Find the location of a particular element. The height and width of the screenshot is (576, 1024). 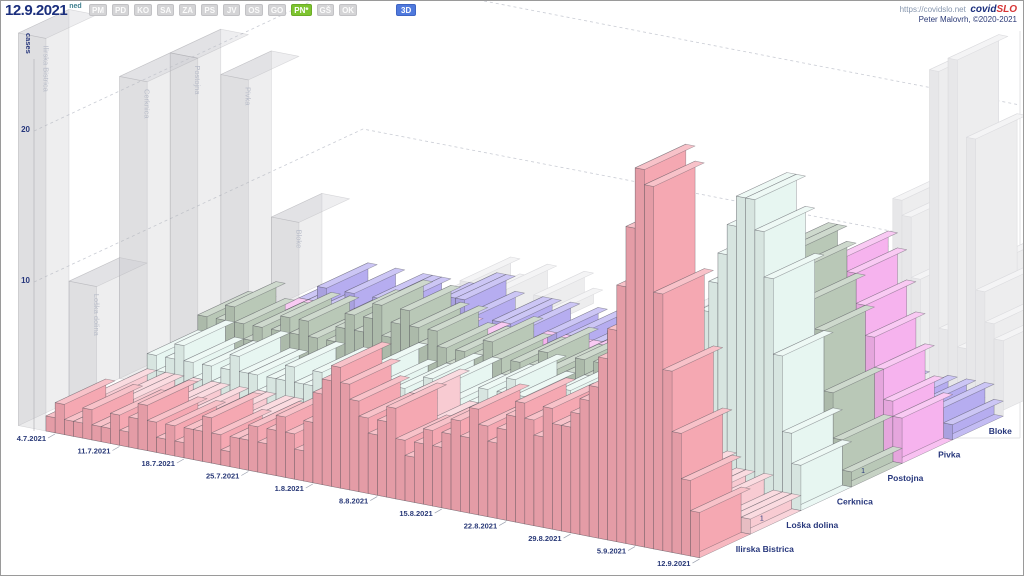

current-date: 12.9.2021 is located at coordinates (36, 10).